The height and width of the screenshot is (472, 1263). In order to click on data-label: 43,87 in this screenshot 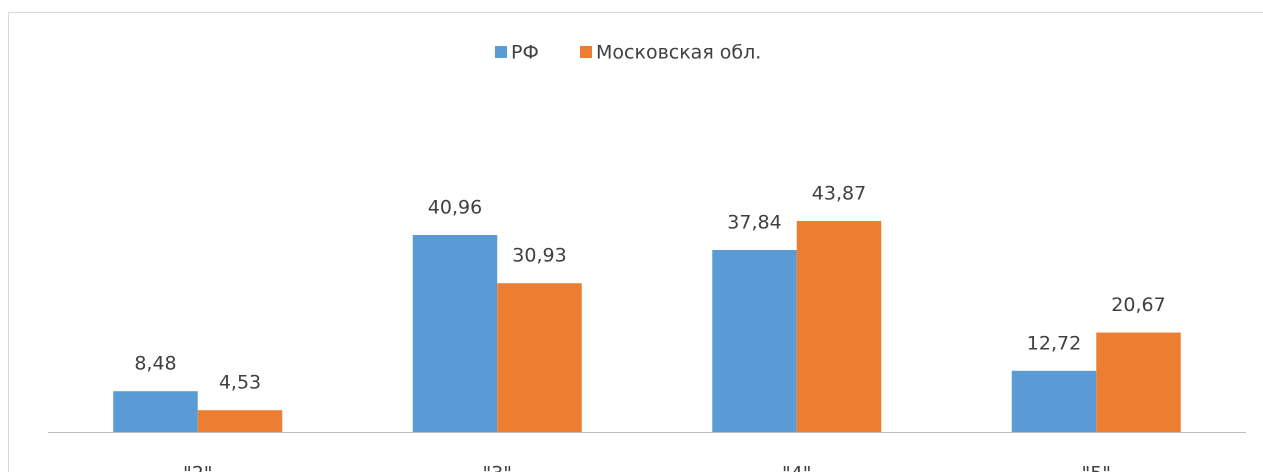, I will do `click(839, 193)`.